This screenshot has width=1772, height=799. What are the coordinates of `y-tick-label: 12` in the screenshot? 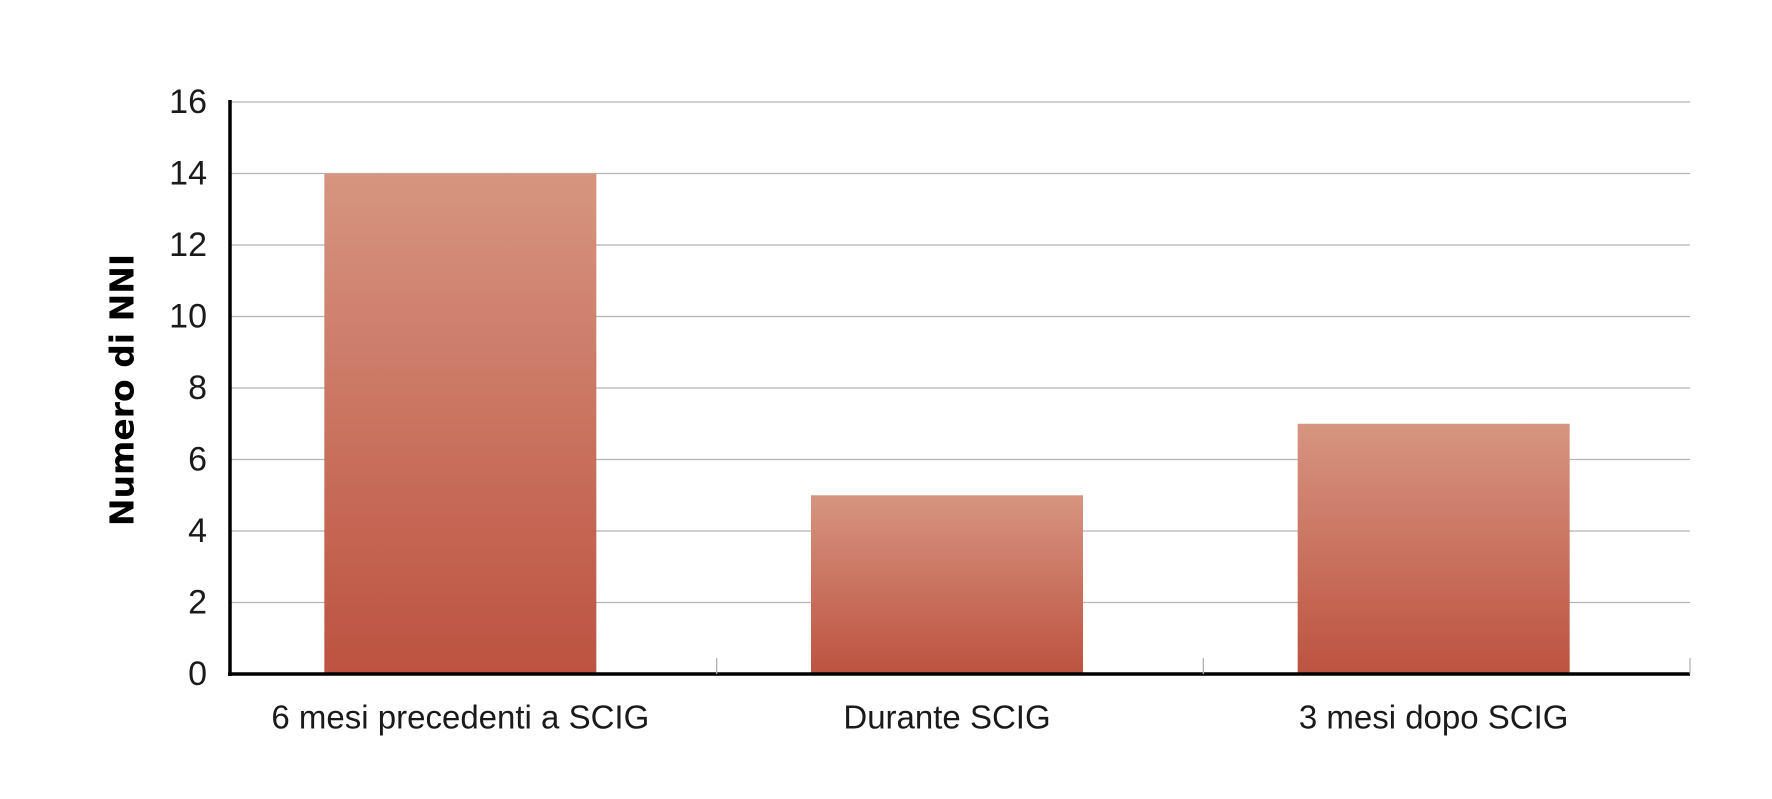 It's located at (188, 245).